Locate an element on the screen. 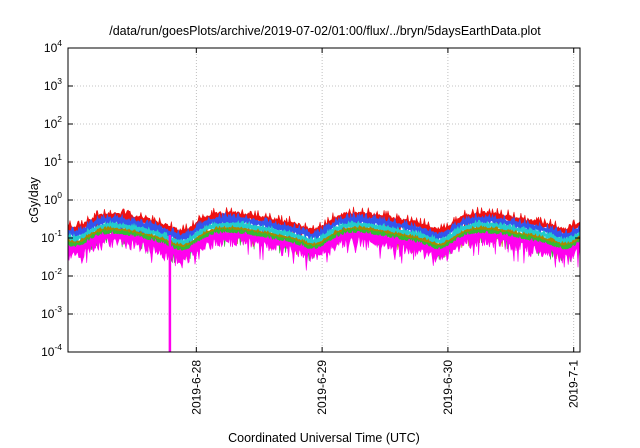 The image size is (640, 448). y-tick-label: 10² is located at coordinates (53, 122).